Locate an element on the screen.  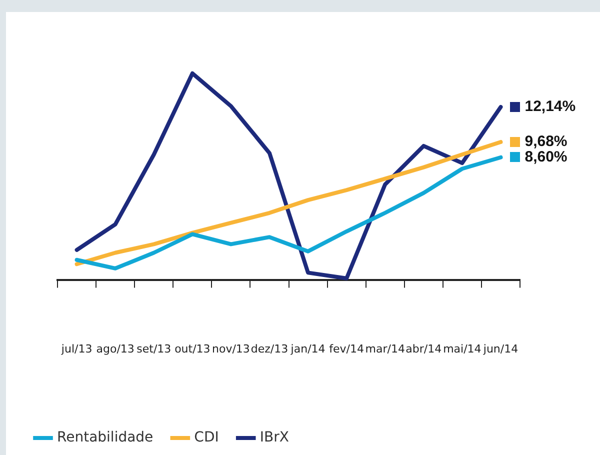
x-tick-label: abr/14 is located at coordinates (424, 349).